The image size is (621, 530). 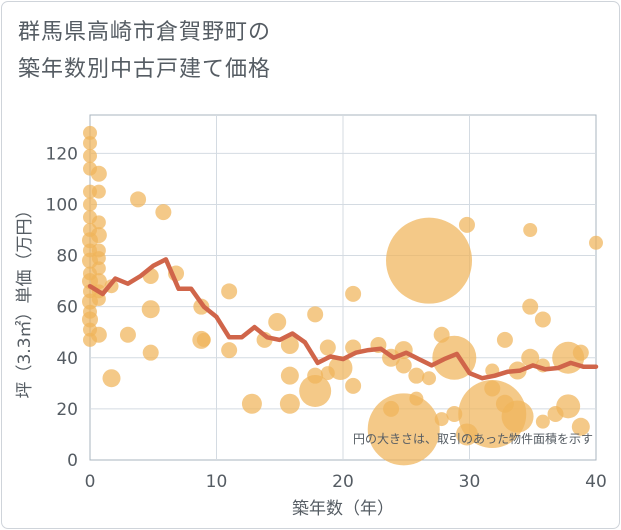 I want to click on x-tick-label: 0, so click(x=90, y=482).